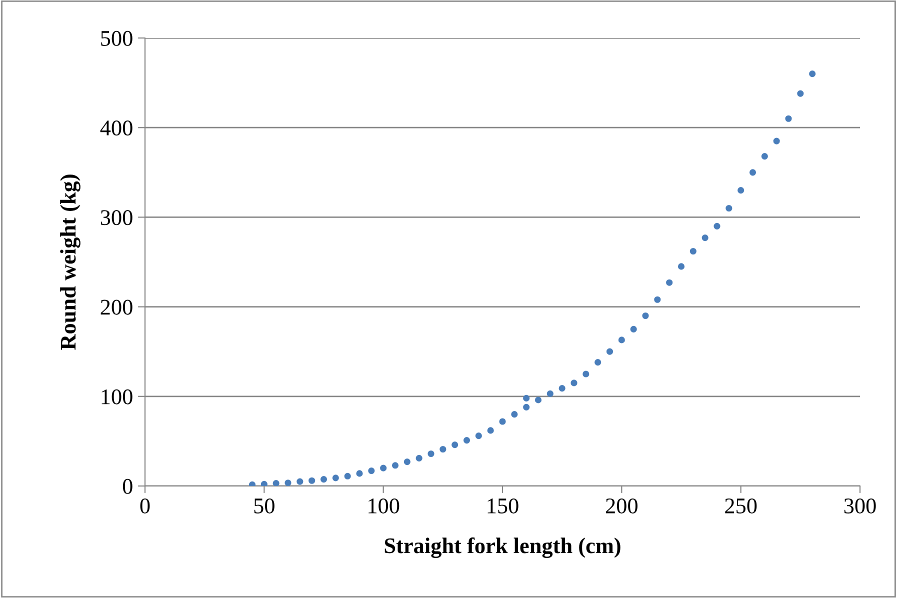 This screenshot has height=598, width=897. I want to click on y-tick-label: 100, so click(117, 396).